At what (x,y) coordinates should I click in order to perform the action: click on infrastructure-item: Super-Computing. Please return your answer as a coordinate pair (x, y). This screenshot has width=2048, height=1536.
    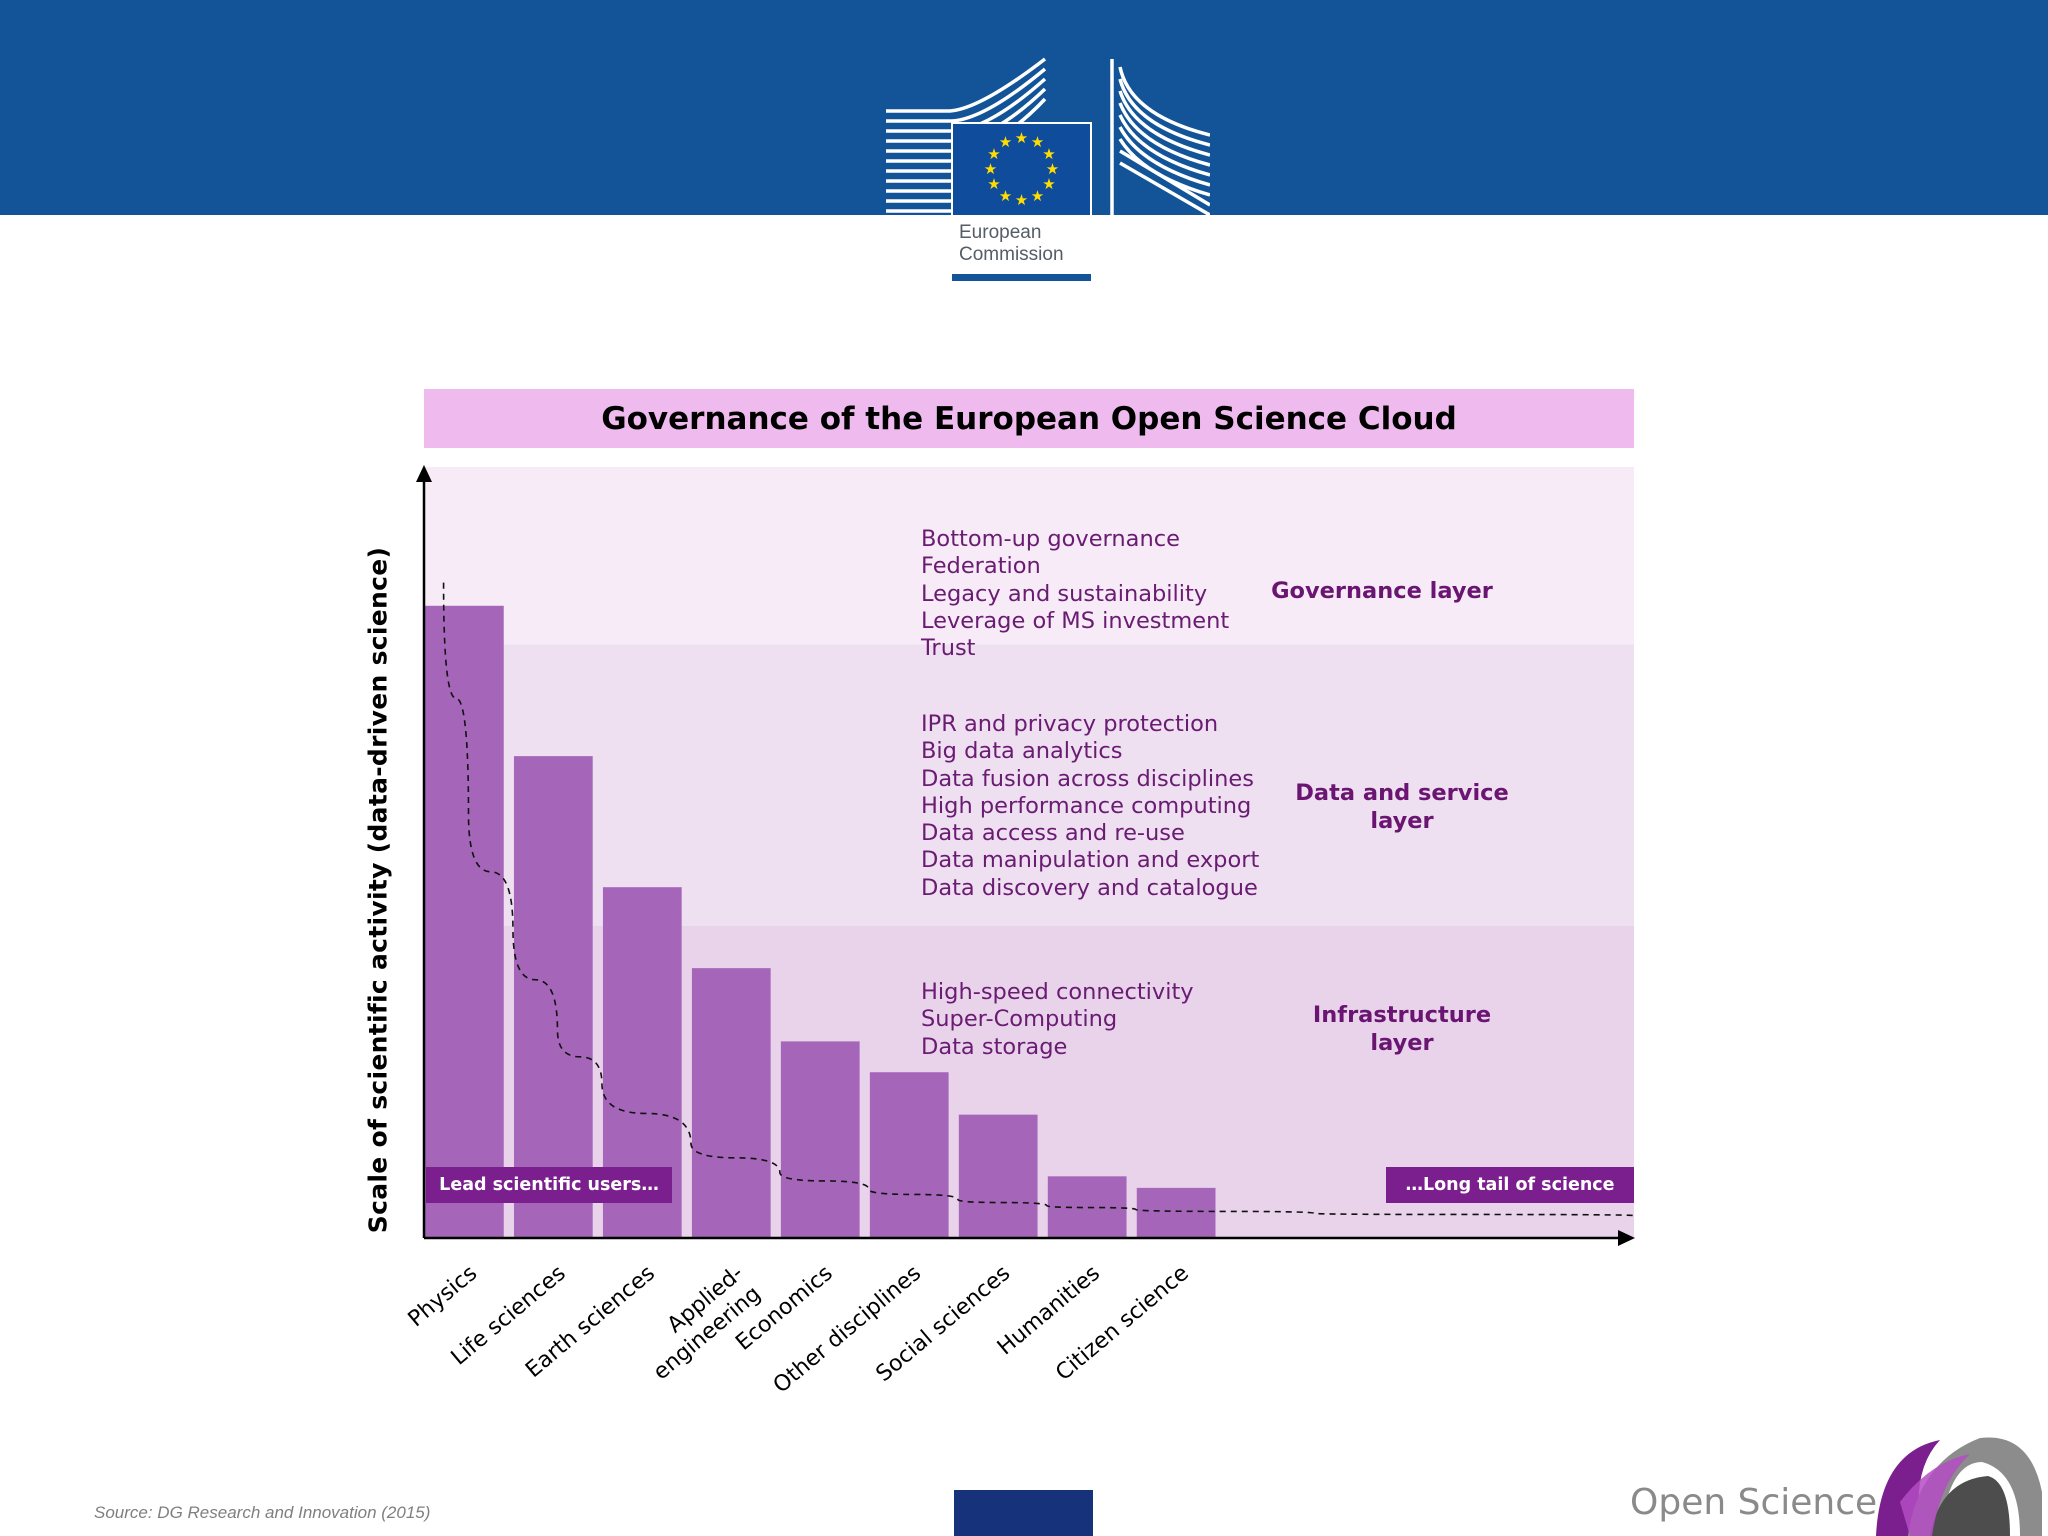
    Looking at the image, I should click on (1019, 1019).